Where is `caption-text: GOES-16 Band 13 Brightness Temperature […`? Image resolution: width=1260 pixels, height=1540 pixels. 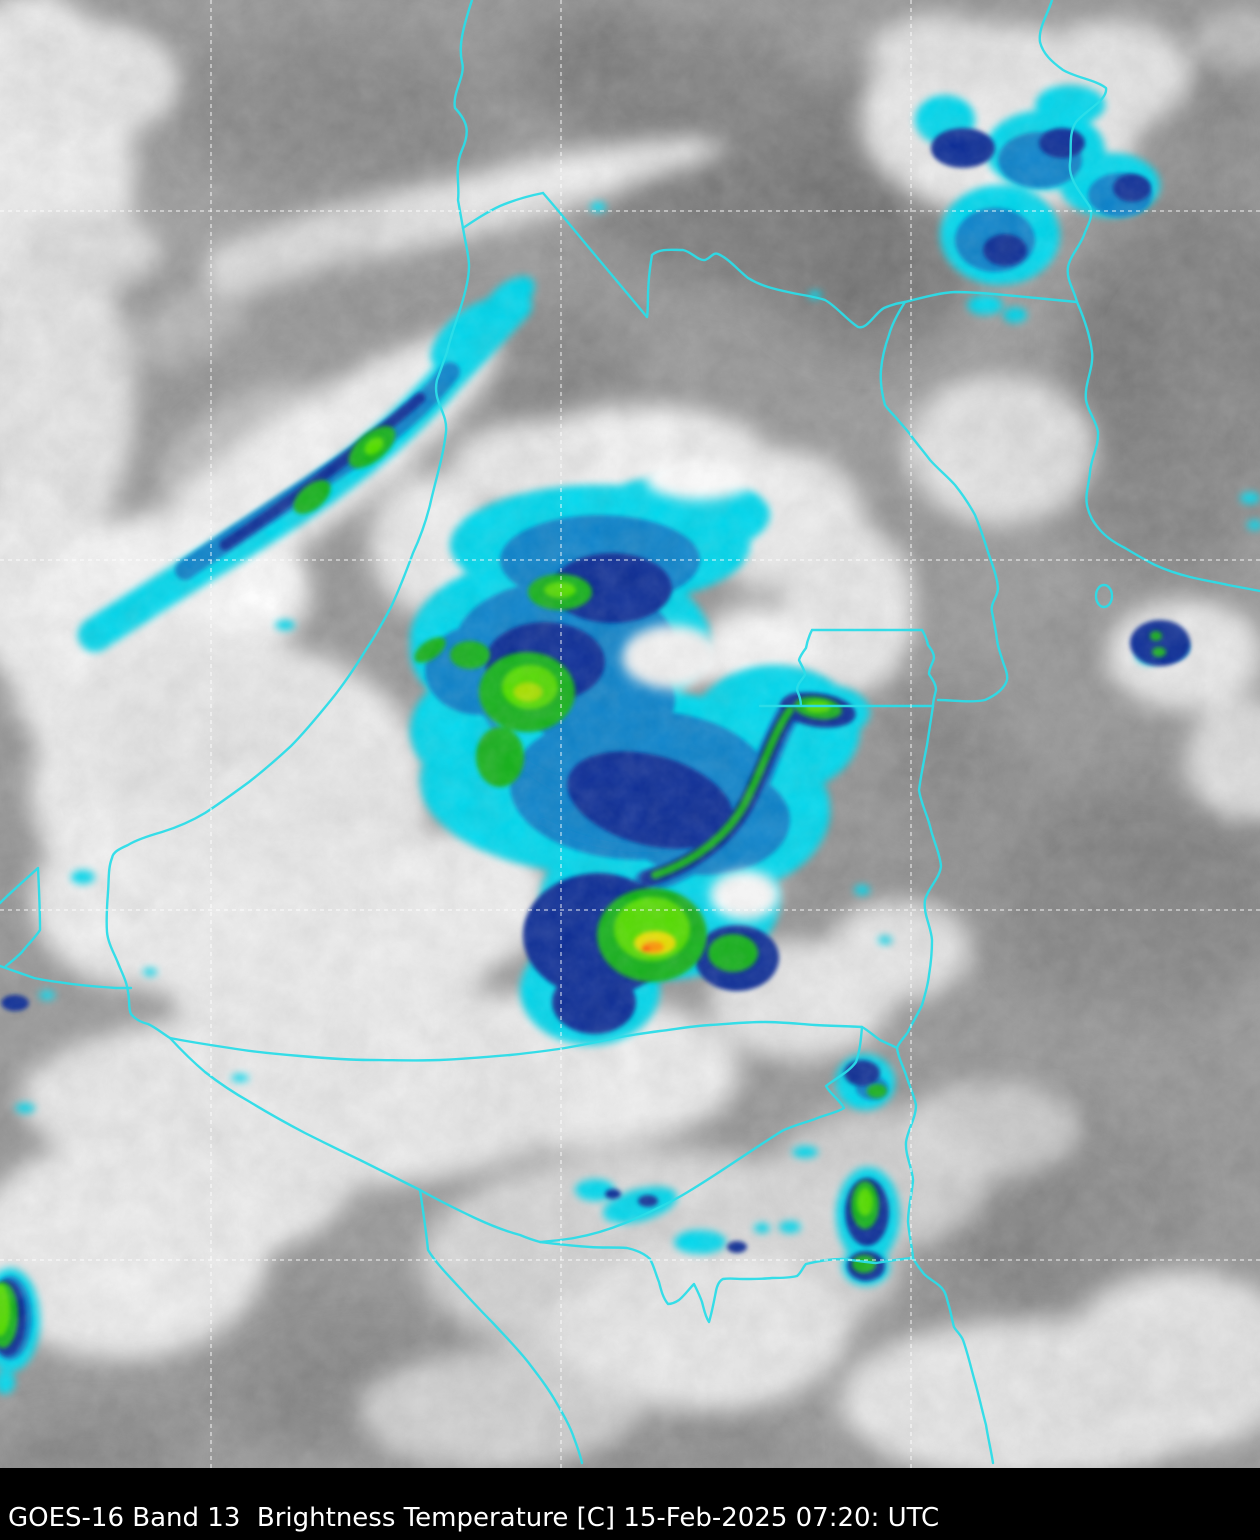
caption-text: GOES-16 Band 13 Brightness Temperature [… is located at coordinates (474, 1518).